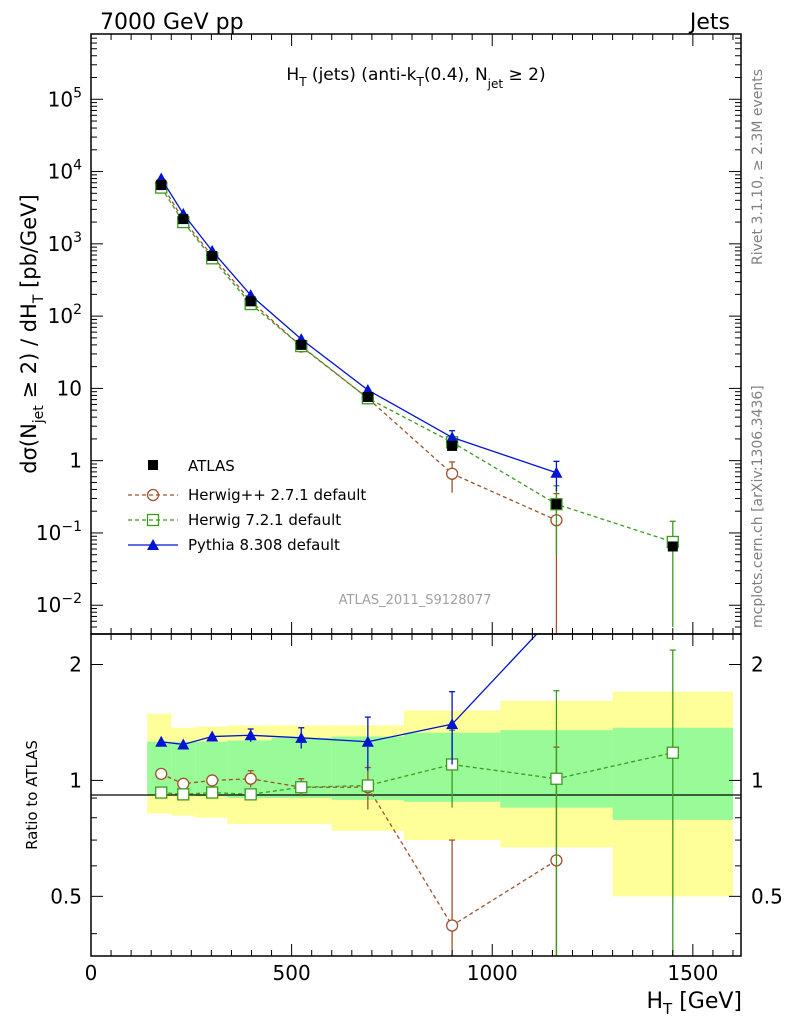 Image resolution: width=786 pixels, height=1024 pixels. Describe the element at coordinates (524, 75) in the screenshot. I see `main-title-part-d: ≥ 2)` at that location.